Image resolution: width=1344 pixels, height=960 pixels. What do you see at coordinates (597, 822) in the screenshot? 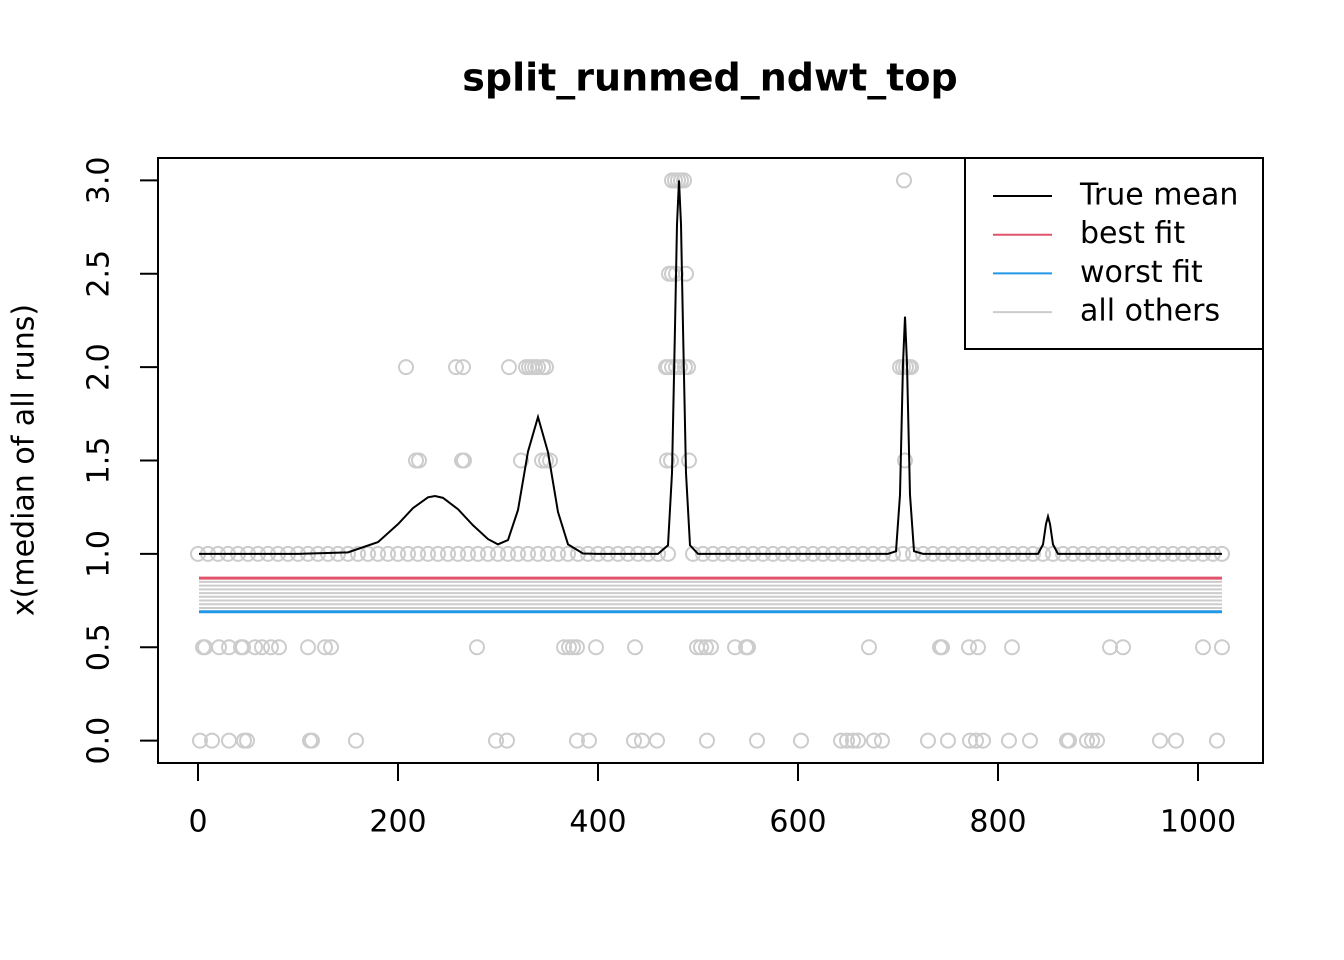
I see `x-tick-label: 400` at bounding box center [597, 822].